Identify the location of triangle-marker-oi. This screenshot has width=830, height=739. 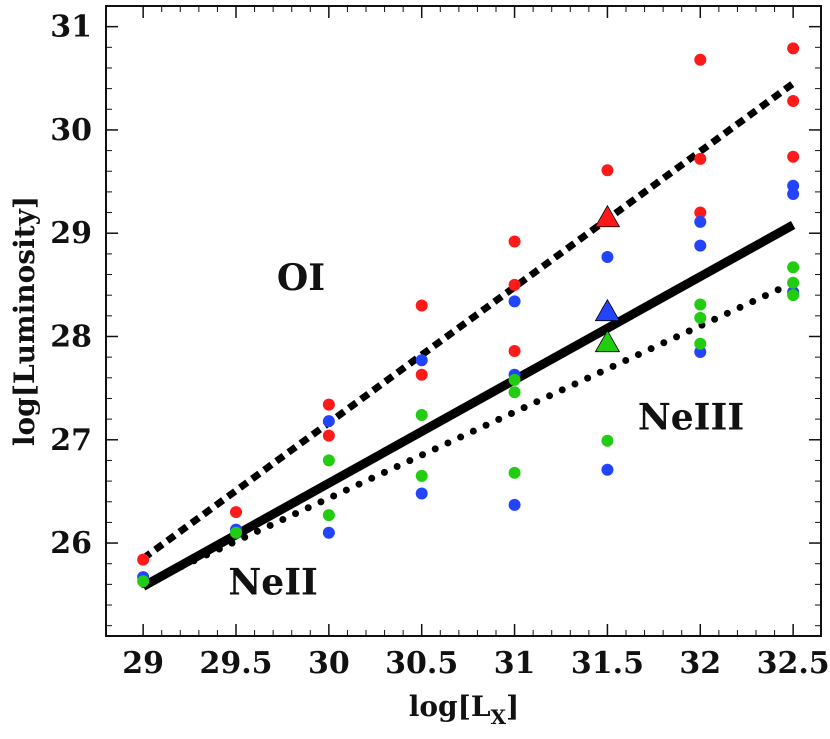
(607, 216).